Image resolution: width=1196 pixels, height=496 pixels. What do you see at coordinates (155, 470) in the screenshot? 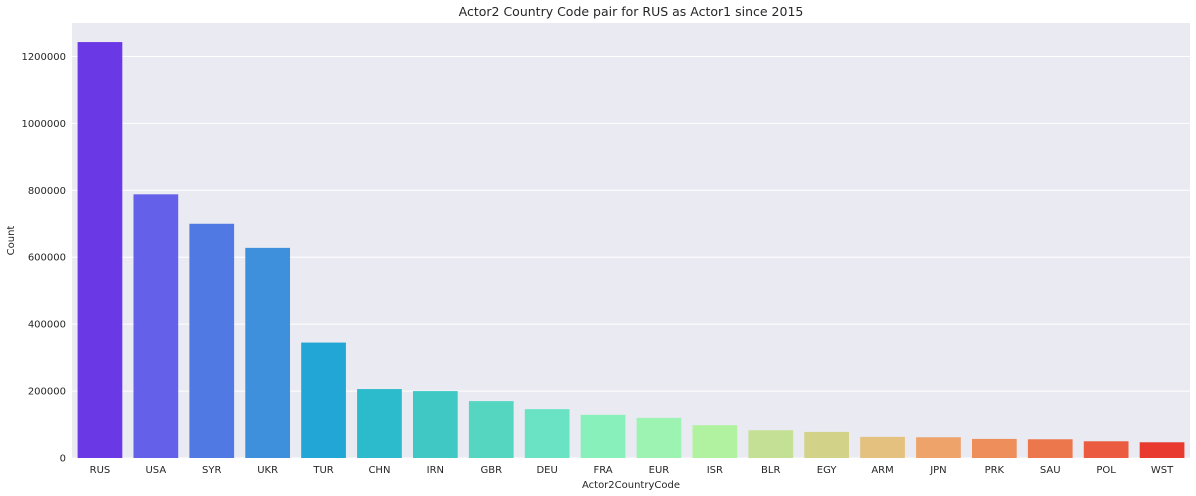
I see `x-tick-label: USA` at bounding box center [155, 470].